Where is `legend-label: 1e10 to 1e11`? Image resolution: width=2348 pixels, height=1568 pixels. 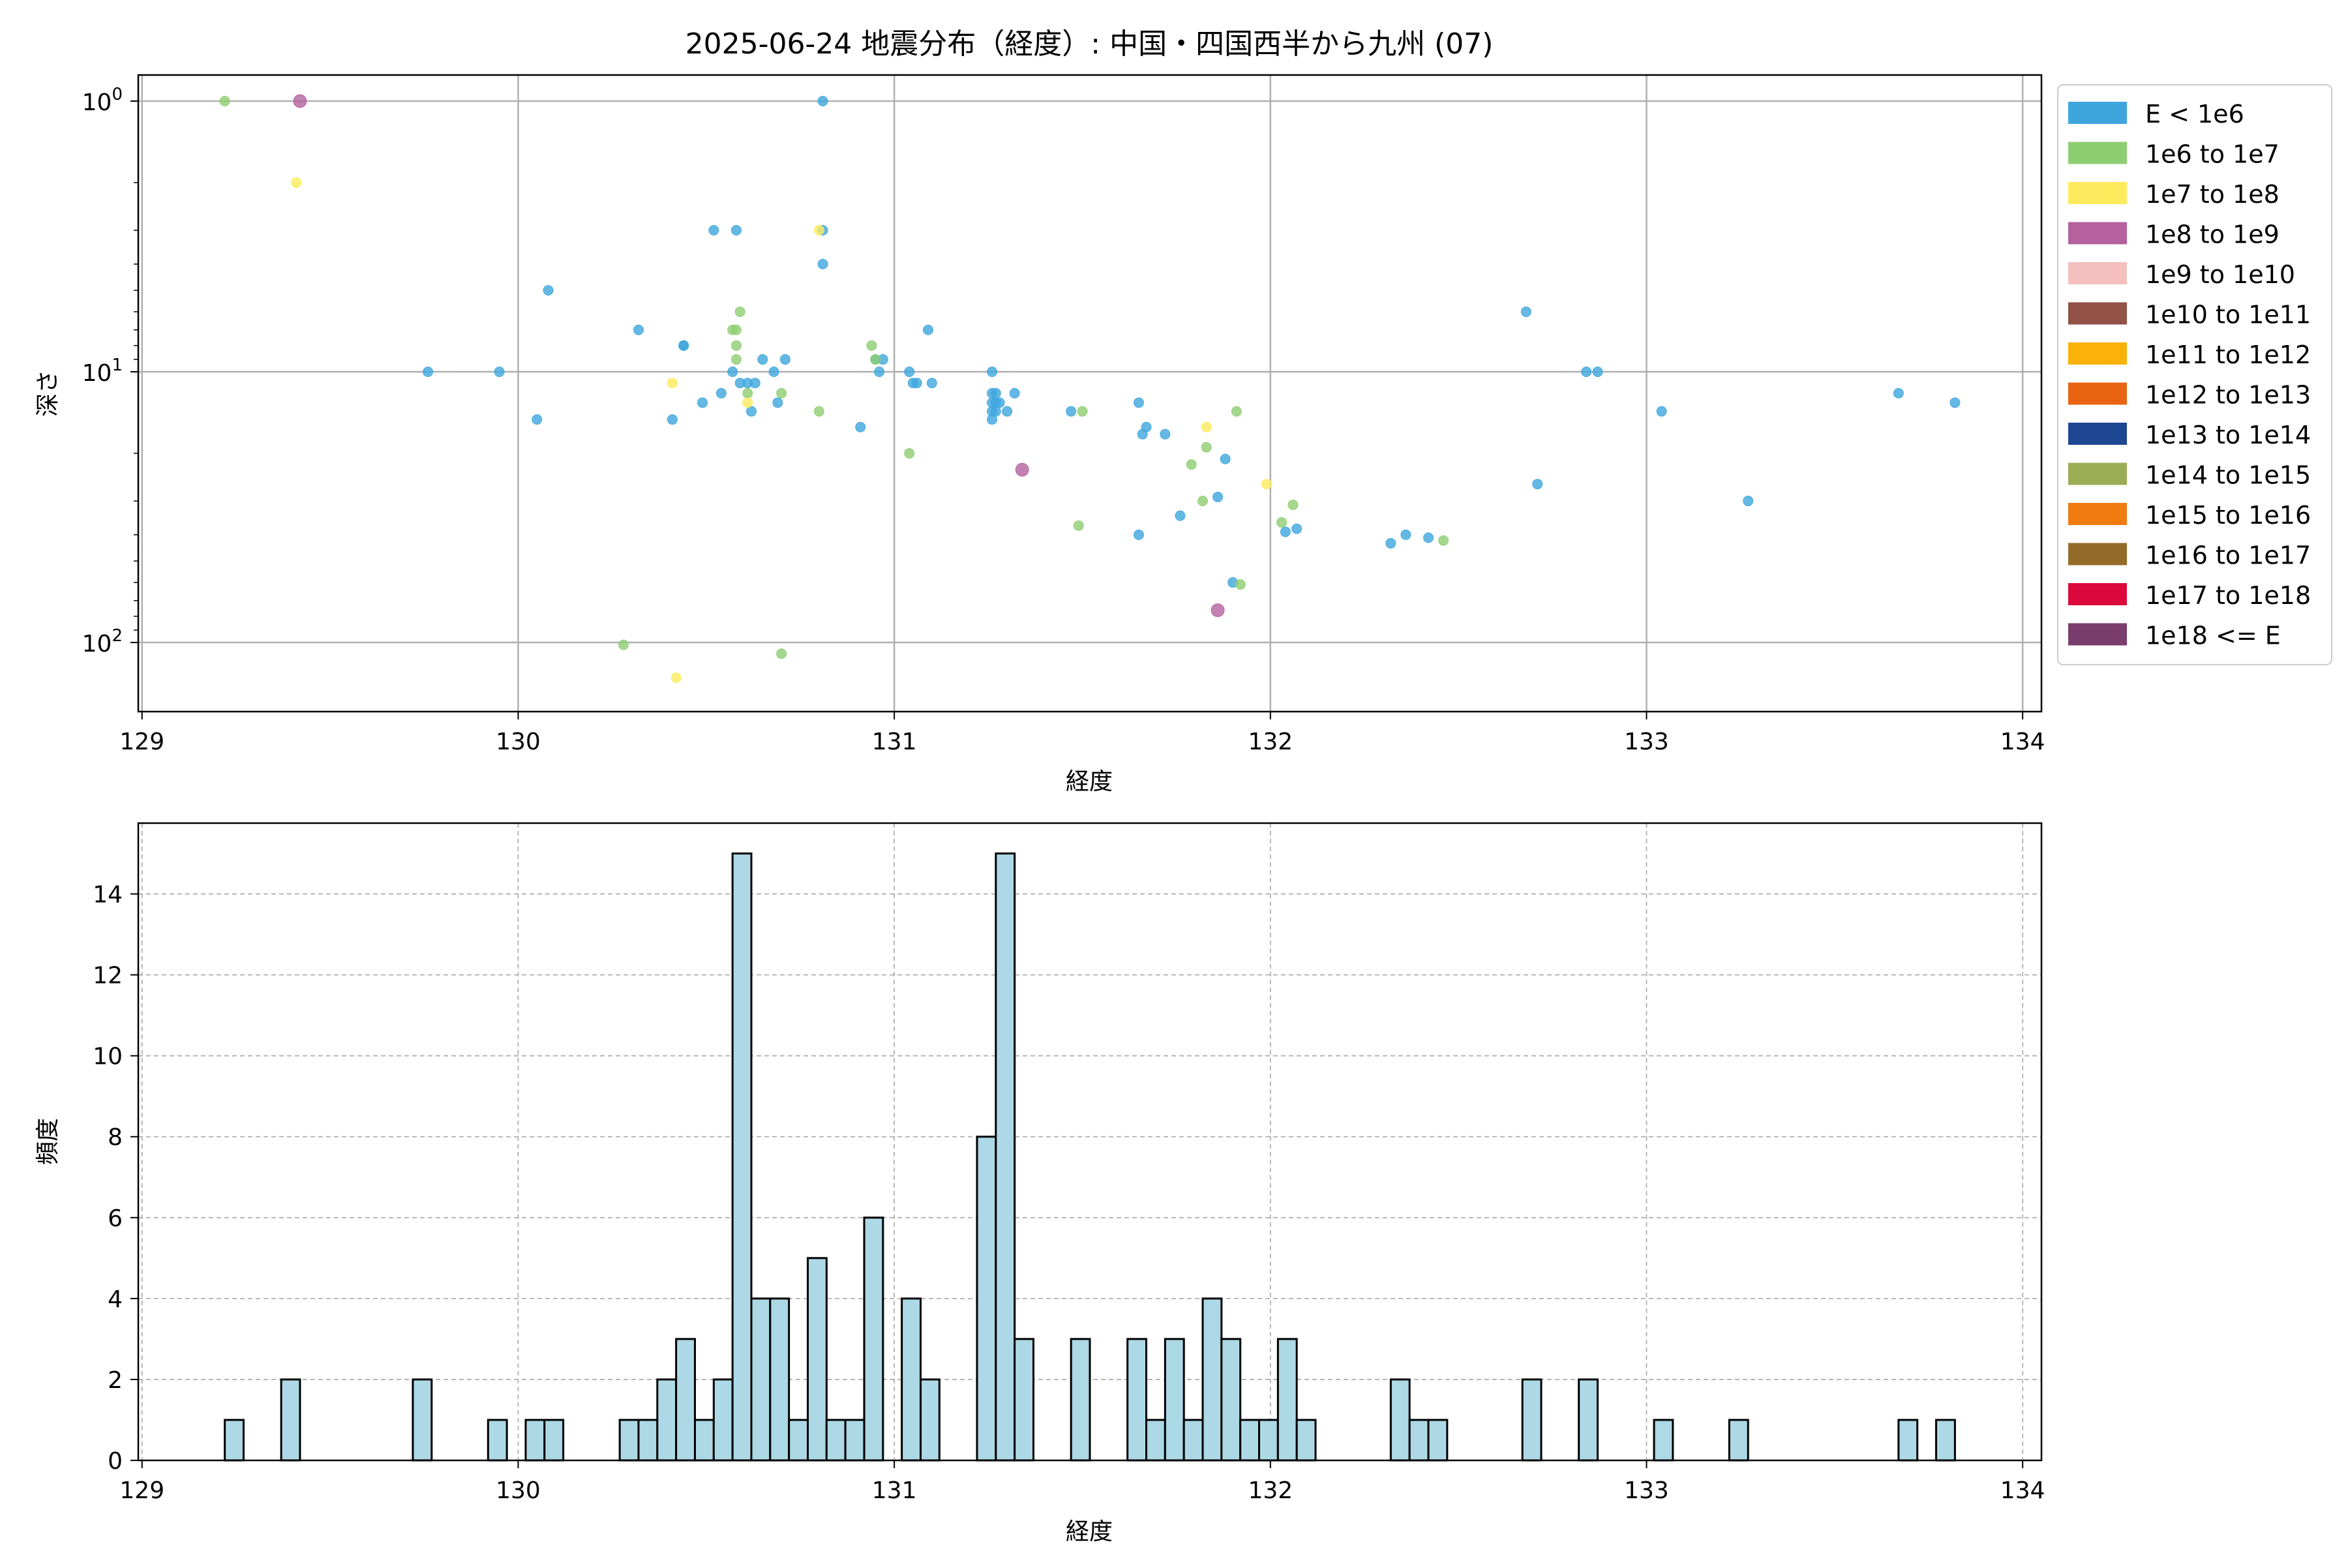
legend-label: 1e10 to 1e11 is located at coordinates (2228, 315).